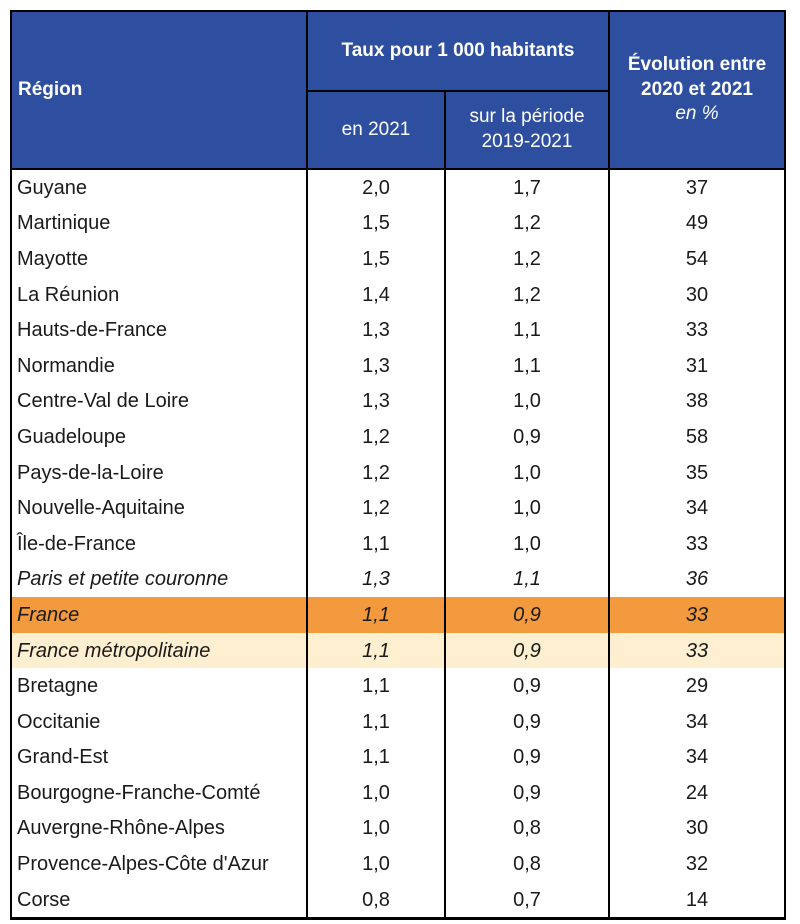 The width and height of the screenshot is (800, 924). Describe the element at coordinates (159, 259) in the screenshot. I see `cell-region: Mayotte` at that location.